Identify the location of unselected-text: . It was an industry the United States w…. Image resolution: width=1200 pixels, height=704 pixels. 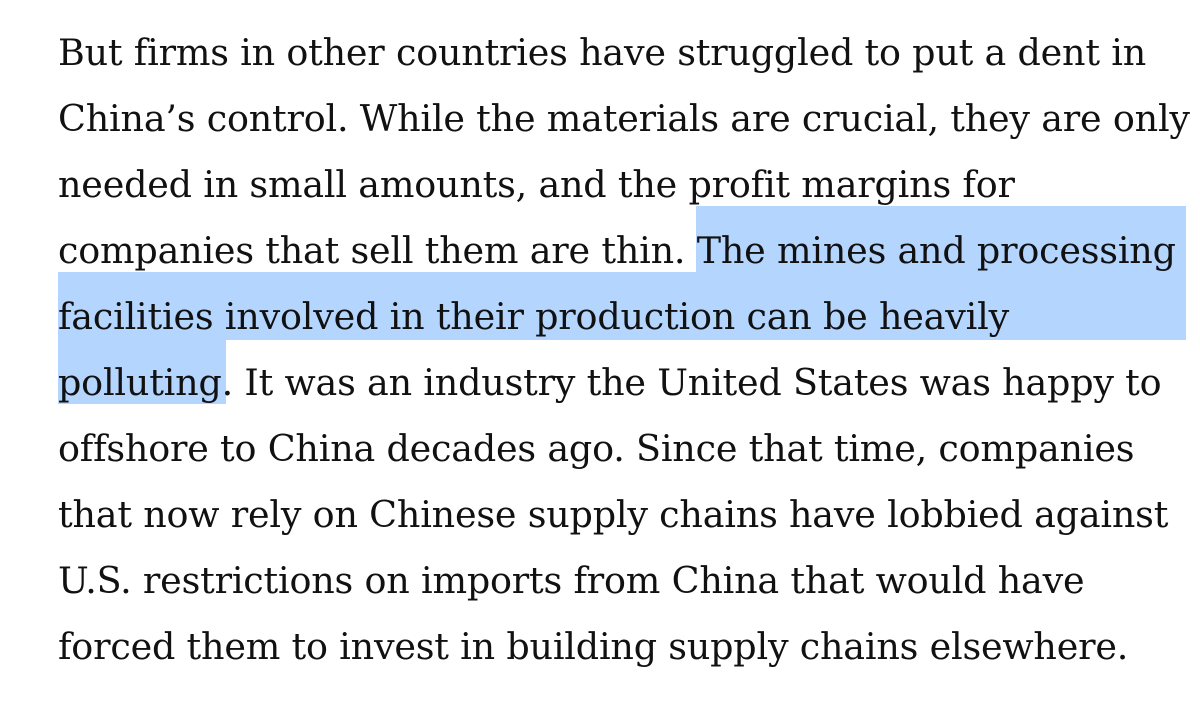
(691, 382).